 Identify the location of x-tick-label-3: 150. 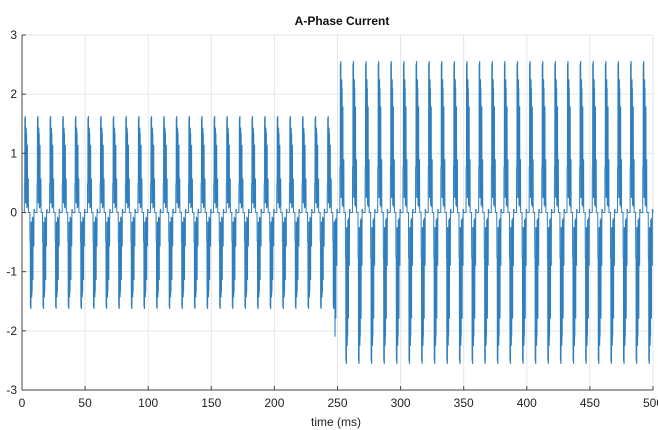
(211, 403).